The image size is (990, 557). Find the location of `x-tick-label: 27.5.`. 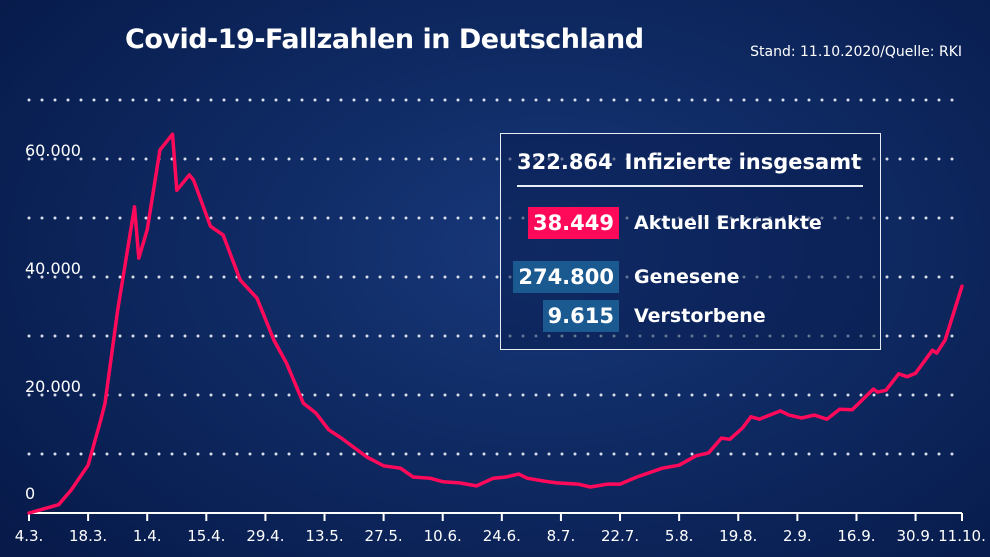

x-tick-label: 27.5. is located at coordinates (384, 536).